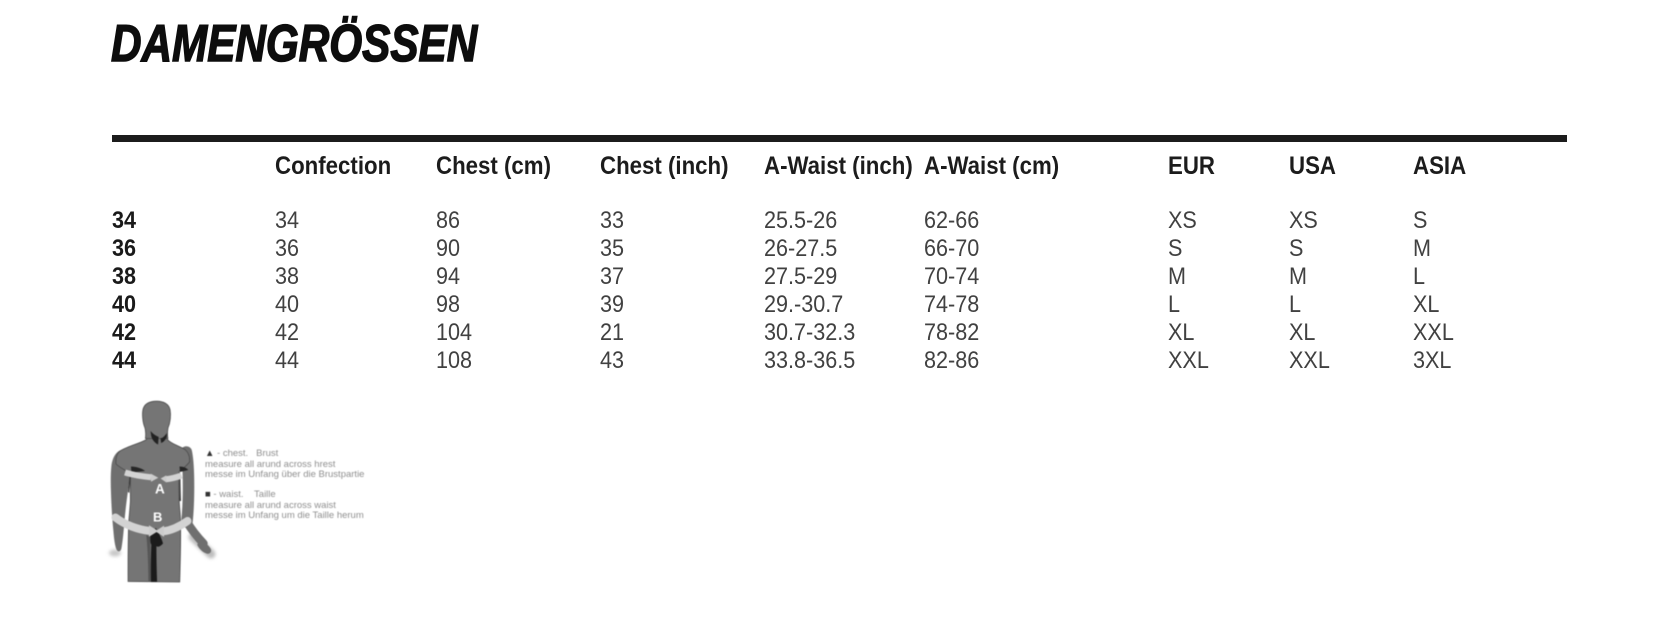 This screenshot has width=1658, height=640. Describe the element at coordinates (157, 517) in the screenshot. I see `svg-text: B` at that location.